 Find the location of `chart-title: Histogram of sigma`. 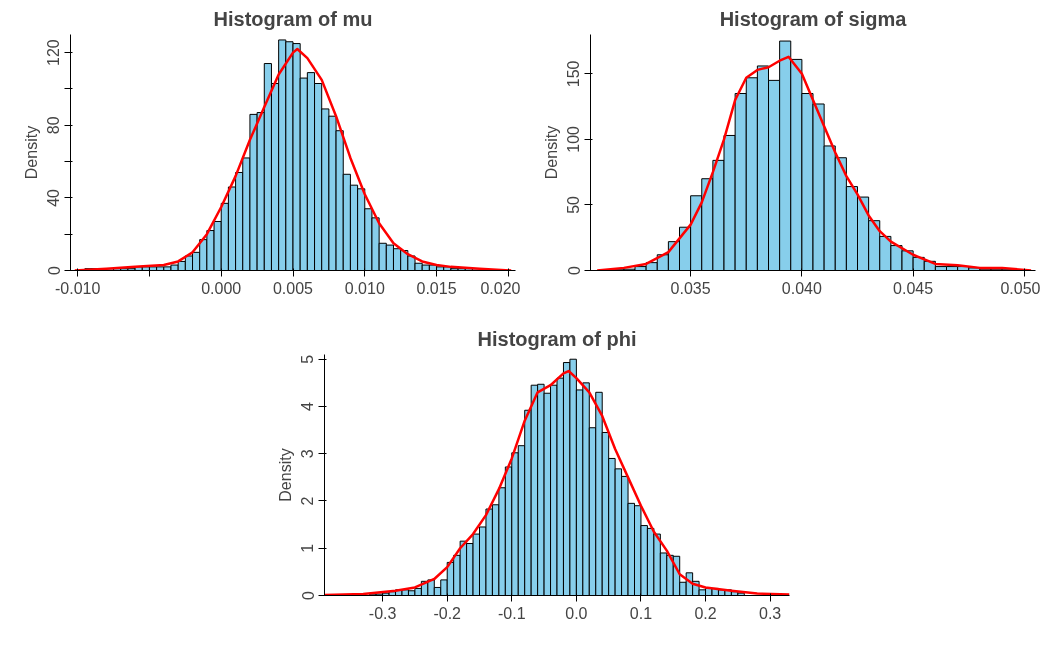

chart-title: Histogram of sigma is located at coordinates (813, 18).